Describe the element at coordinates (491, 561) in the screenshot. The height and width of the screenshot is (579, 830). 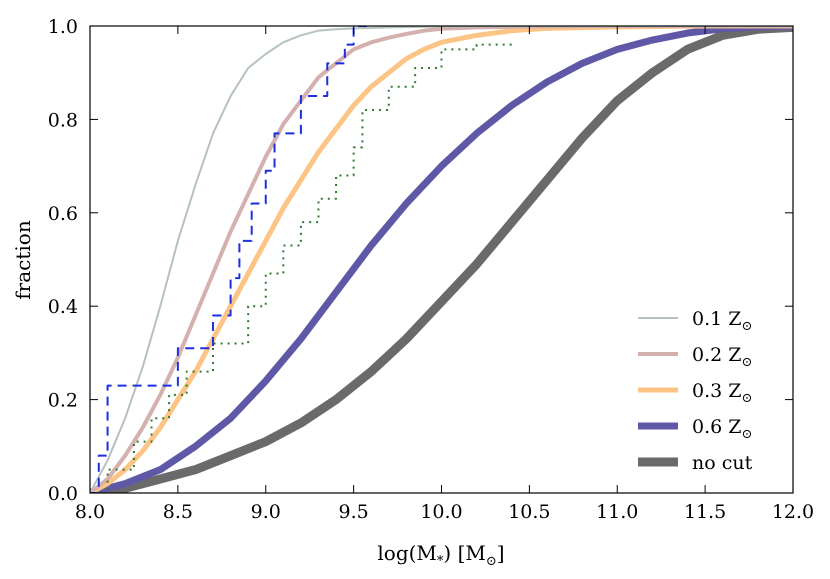
I see `x-axis-label-unit-sub: ⊙` at that location.